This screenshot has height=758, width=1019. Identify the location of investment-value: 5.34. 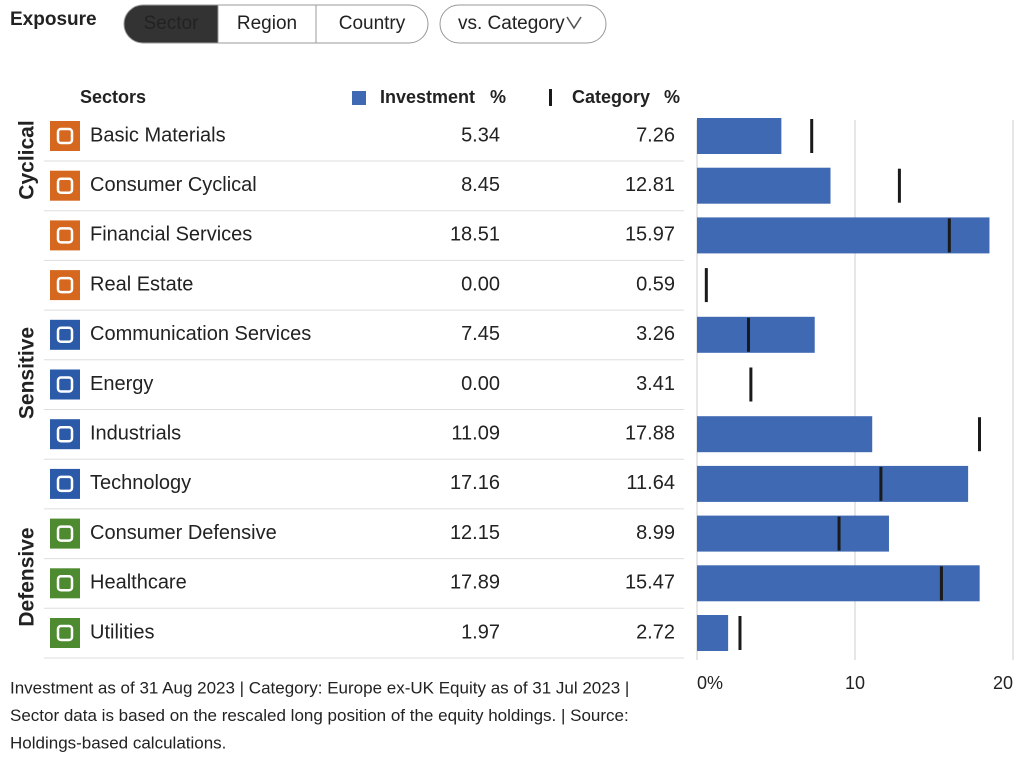
(480, 135).